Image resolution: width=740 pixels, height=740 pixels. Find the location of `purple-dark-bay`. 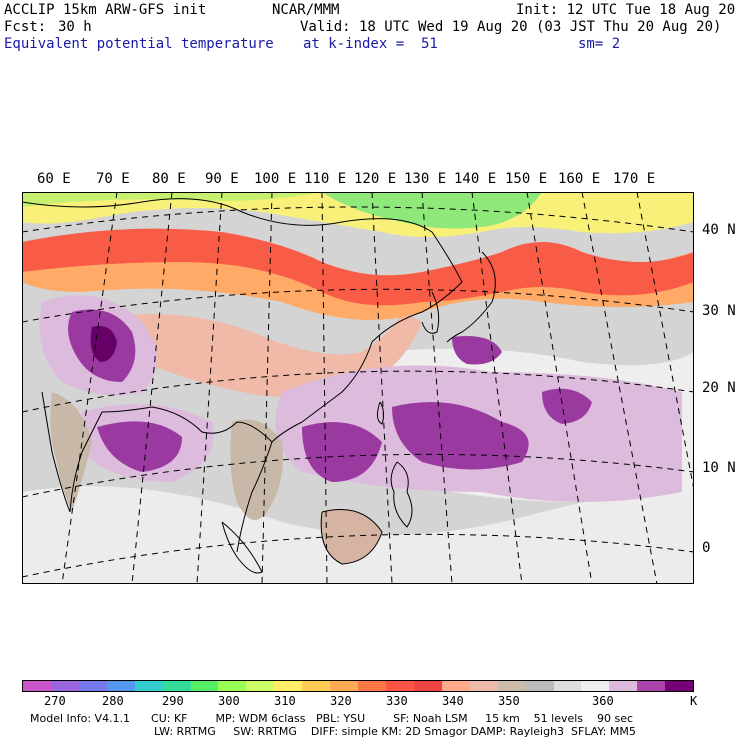

purple-dark-bay is located at coordinates (139, 446).